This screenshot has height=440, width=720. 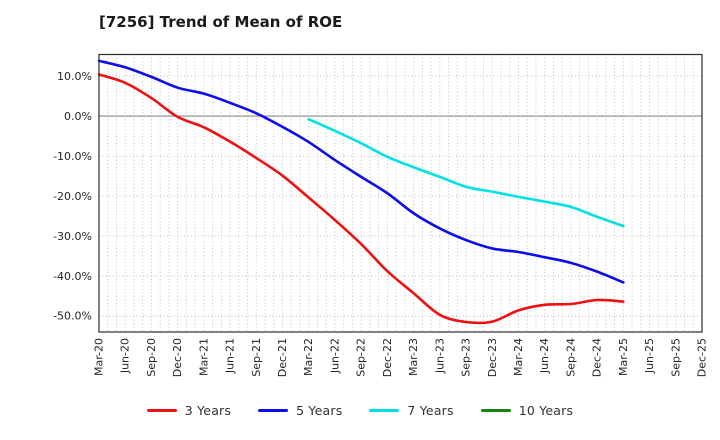 I want to click on x-tick-label: Jun-22, so click(x=334, y=356).